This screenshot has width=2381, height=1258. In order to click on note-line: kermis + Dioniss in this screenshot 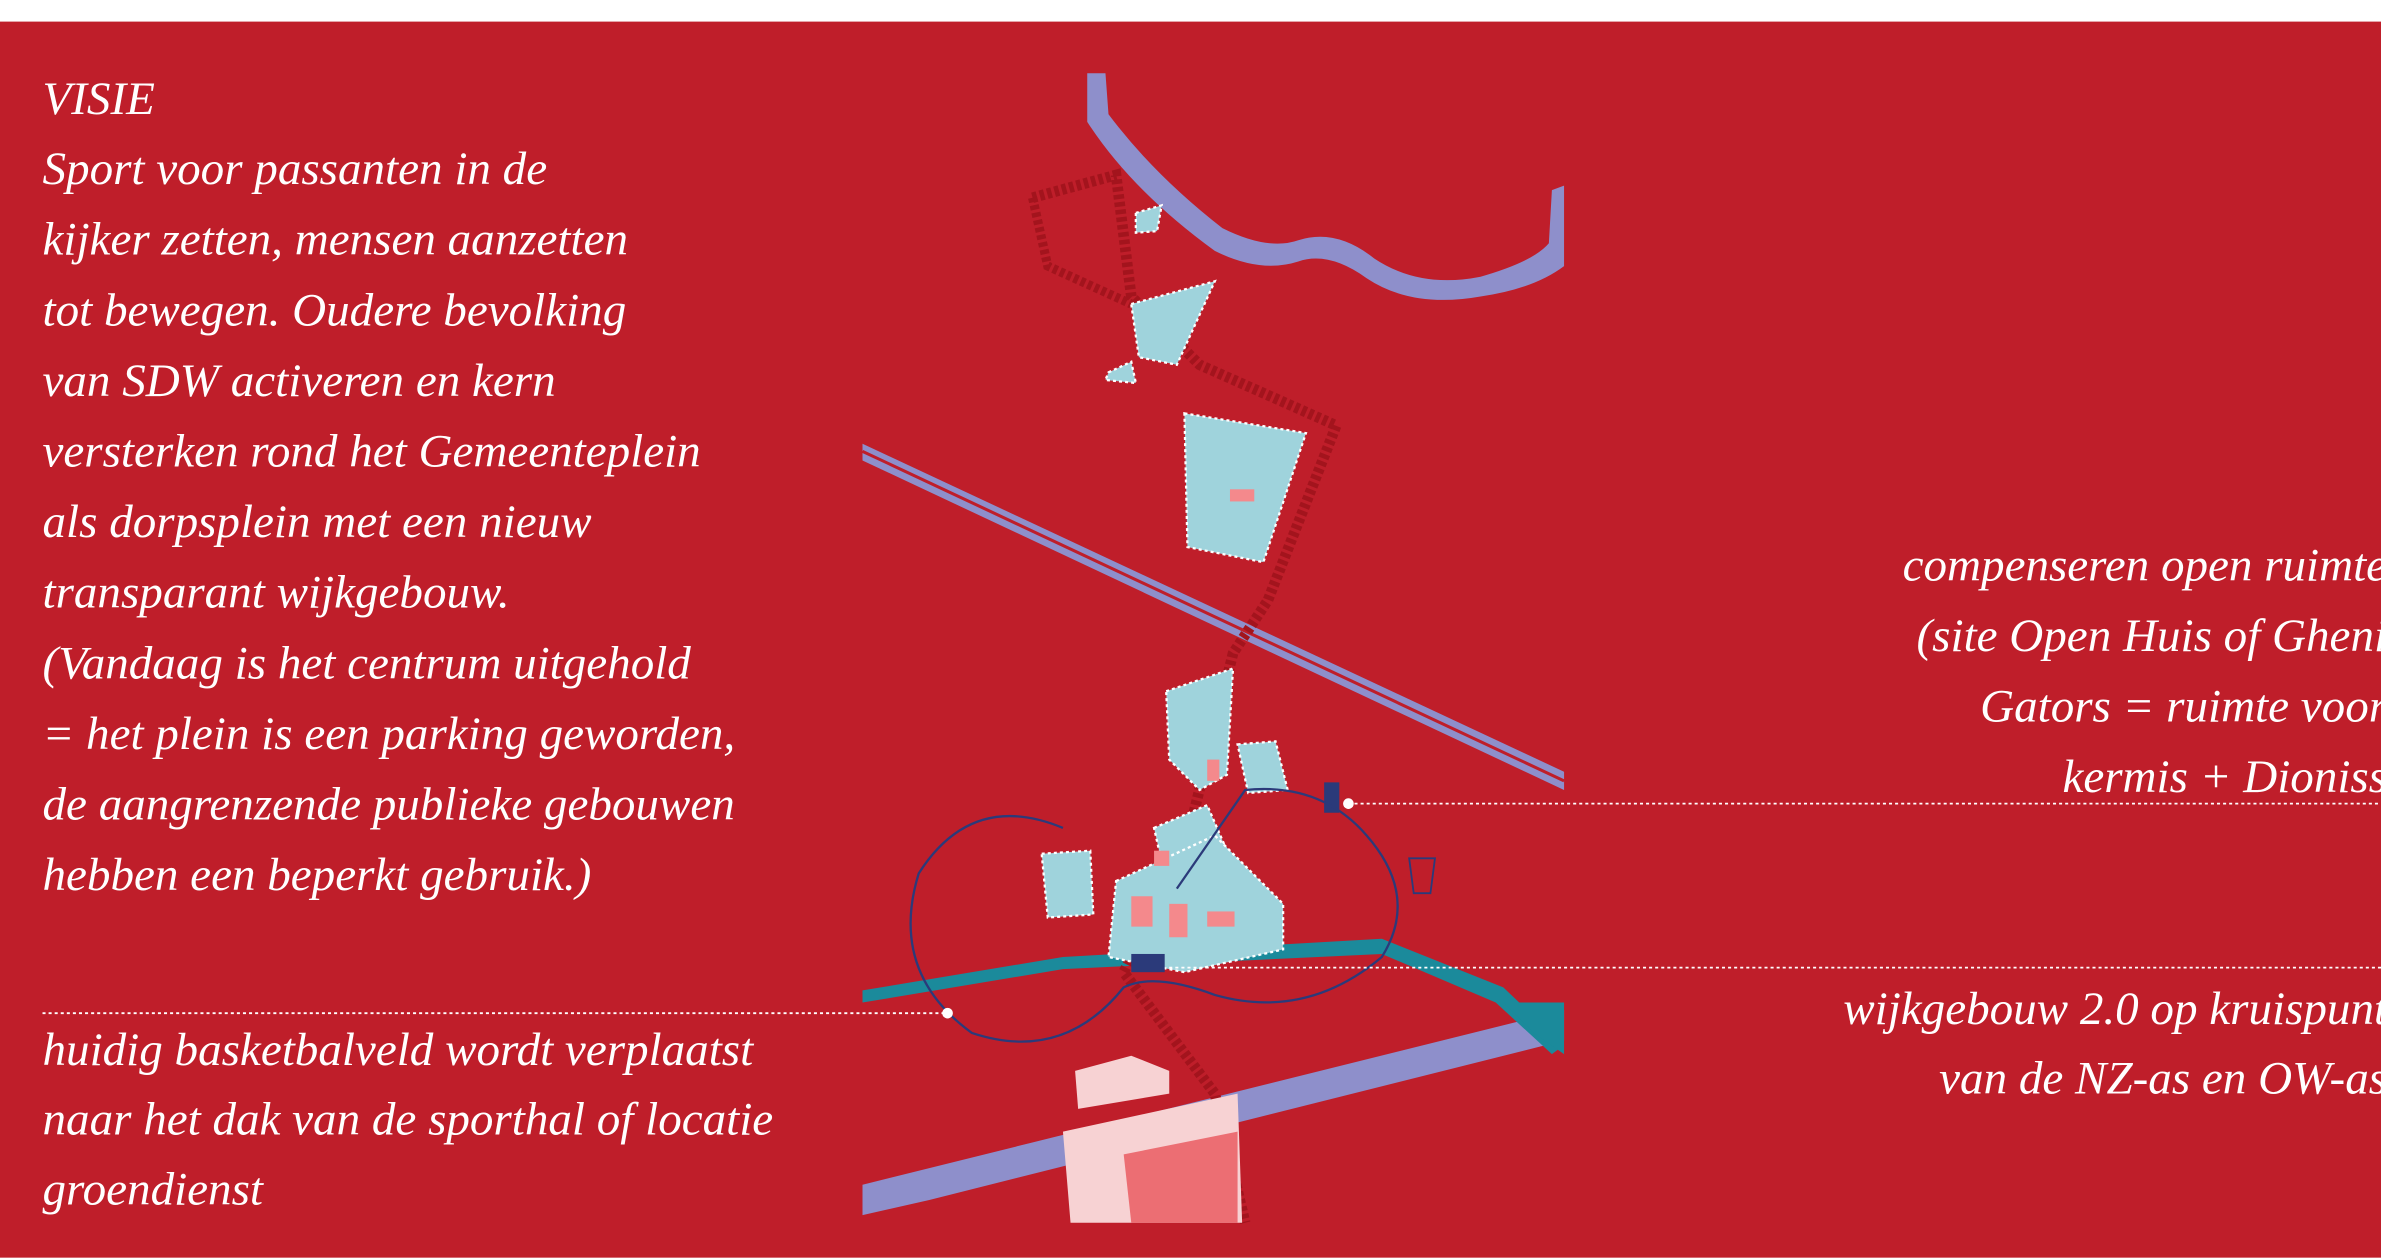, I will do `click(2221, 777)`.